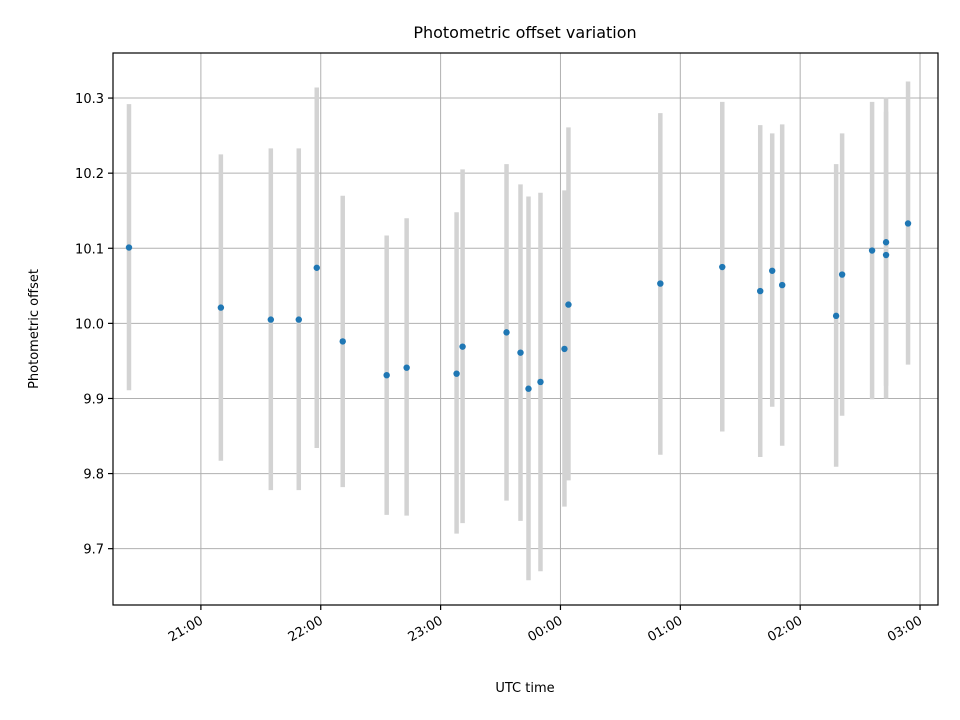  I want to click on y-tick-label: 10.3, so click(89, 99).